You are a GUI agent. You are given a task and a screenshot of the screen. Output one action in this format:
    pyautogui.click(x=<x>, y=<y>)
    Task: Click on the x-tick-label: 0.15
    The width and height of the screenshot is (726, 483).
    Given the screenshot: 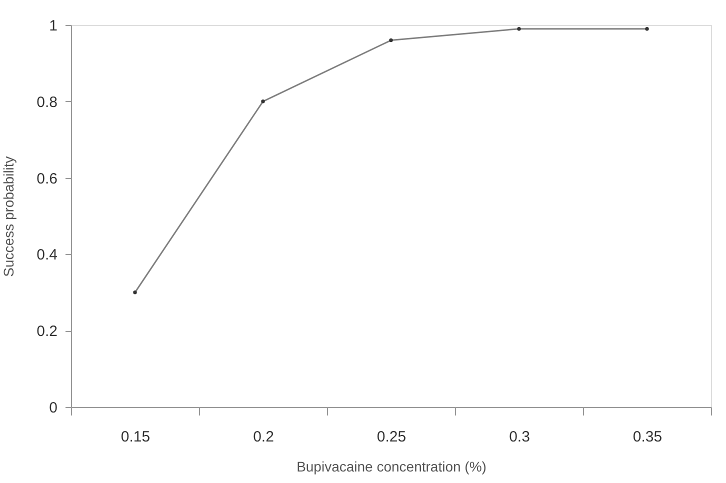 What is the action you would take?
    pyautogui.click(x=135, y=437)
    